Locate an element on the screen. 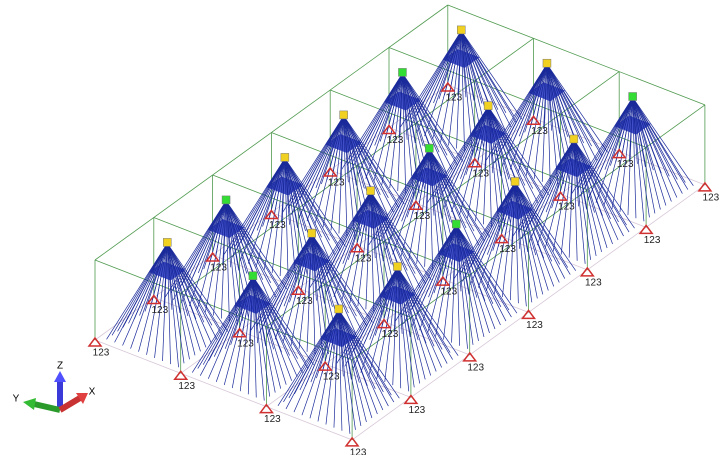  z-label: Z is located at coordinates (60, 366).